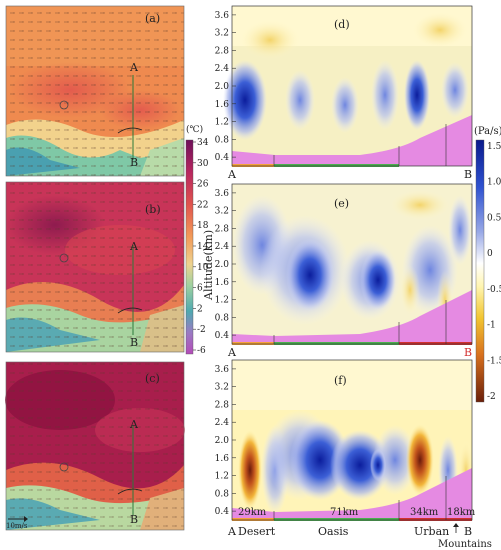  I want to click on temp-tick-label: 10, so click(203, 268).